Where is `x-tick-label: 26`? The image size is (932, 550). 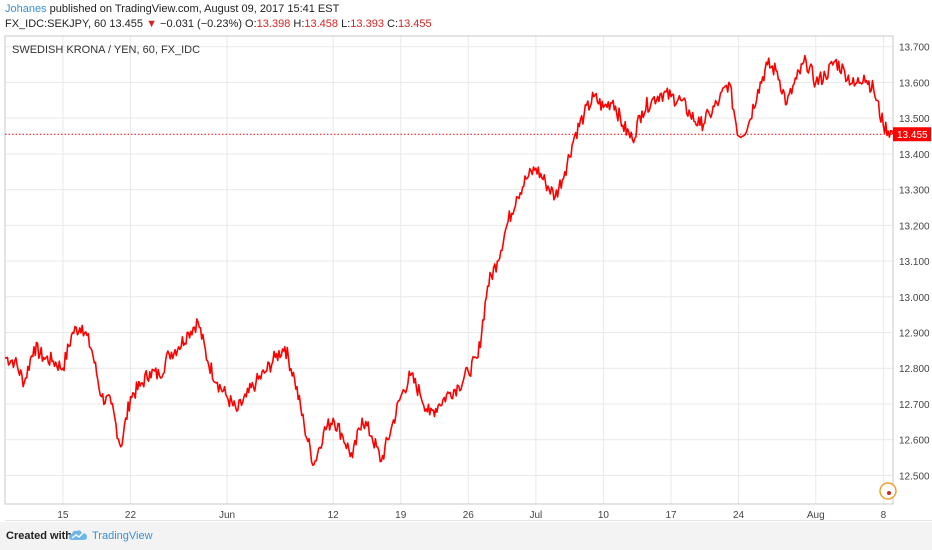
x-tick-label: 26 is located at coordinates (469, 515).